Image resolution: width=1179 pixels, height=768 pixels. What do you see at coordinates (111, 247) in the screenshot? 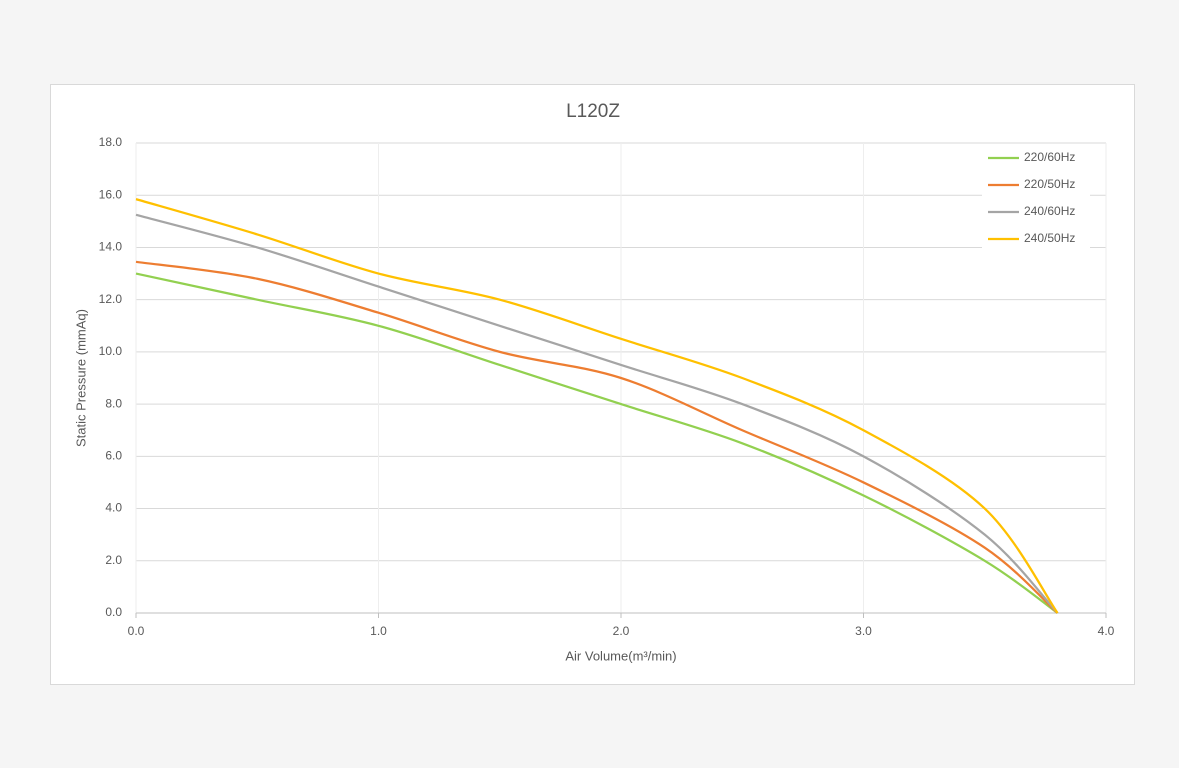
I see `y-tick-label: 14.0` at bounding box center [111, 247].